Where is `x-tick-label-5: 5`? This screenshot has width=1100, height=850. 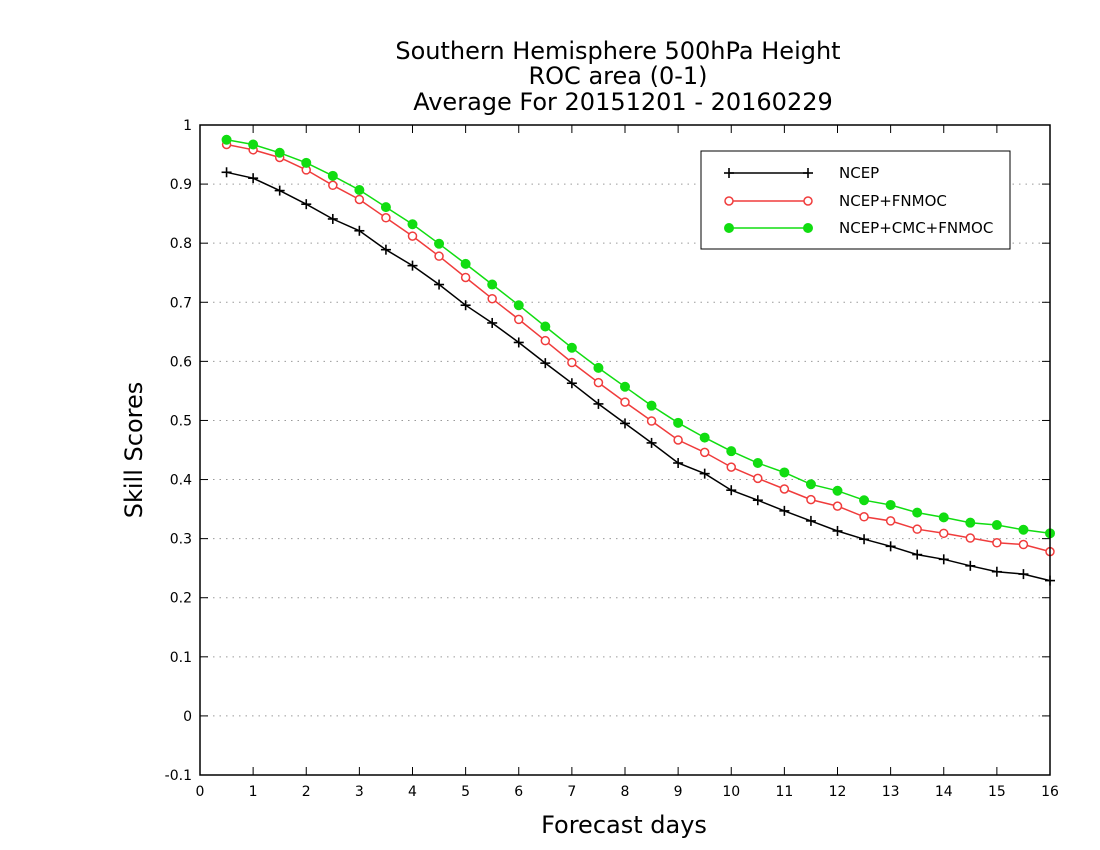 x-tick-label-5: 5 is located at coordinates (465, 792).